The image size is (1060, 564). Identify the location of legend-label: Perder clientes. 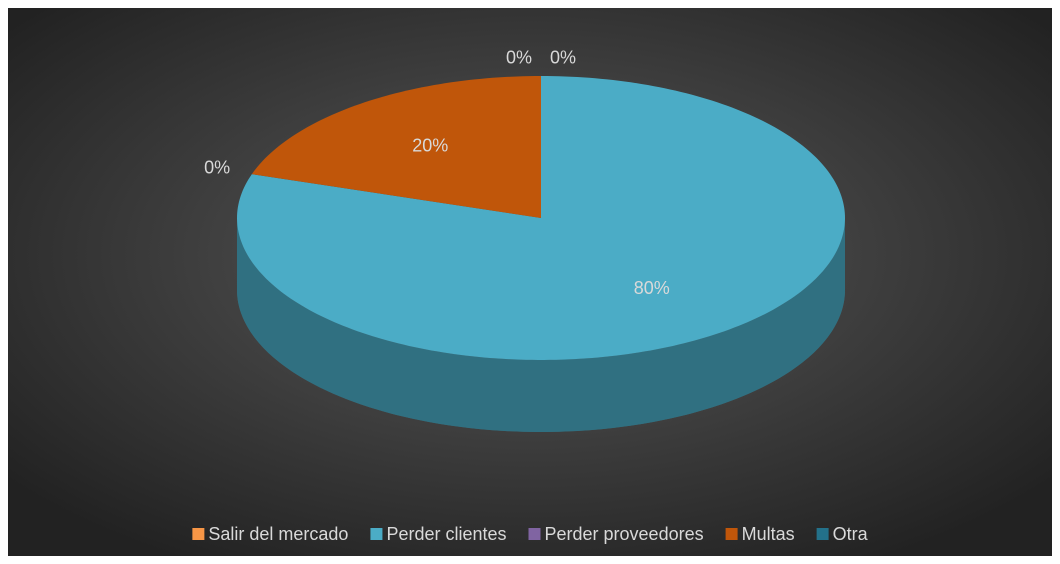
(446, 534).